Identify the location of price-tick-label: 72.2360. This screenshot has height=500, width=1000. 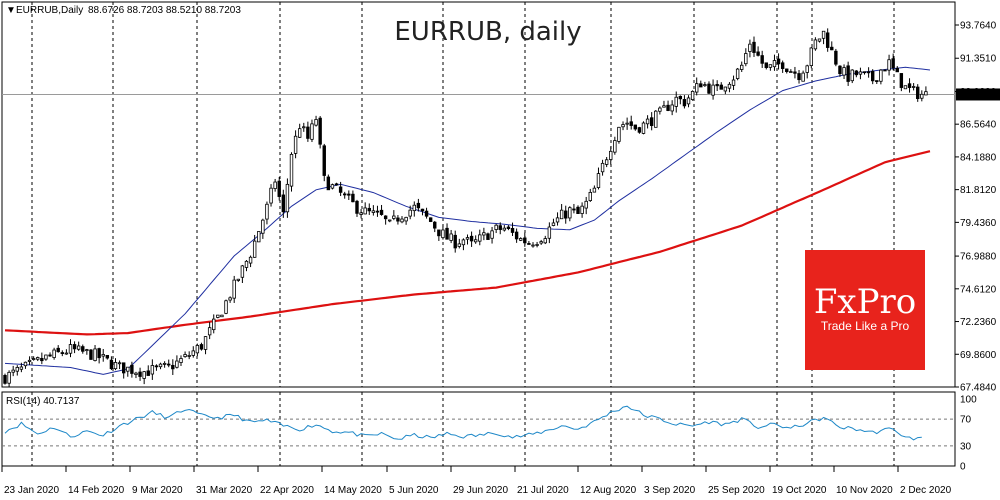
(978, 322).